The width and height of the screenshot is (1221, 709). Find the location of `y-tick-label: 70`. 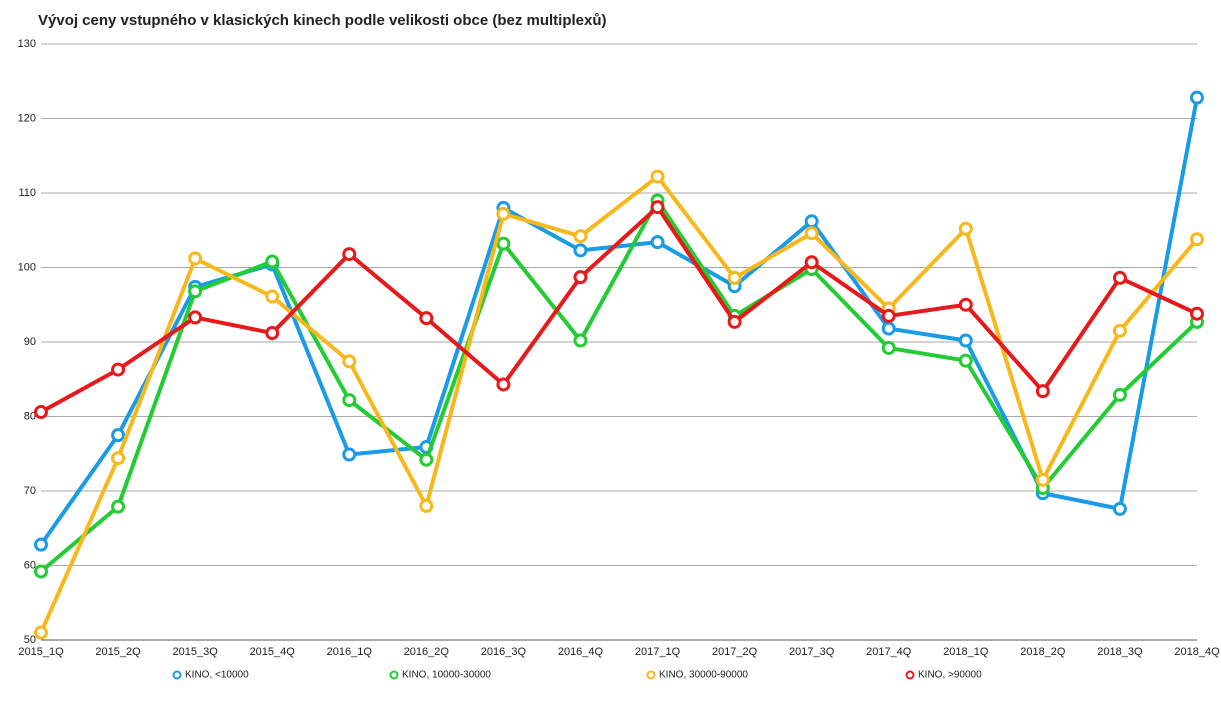

y-tick-label: 70 is located at coordinates (30, 491).